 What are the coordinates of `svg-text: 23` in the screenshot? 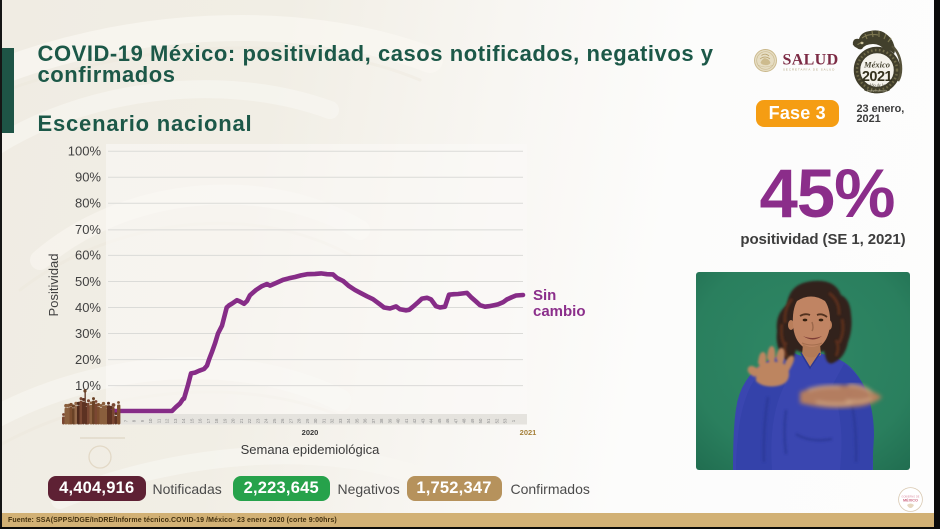 It's located at (257, 420).